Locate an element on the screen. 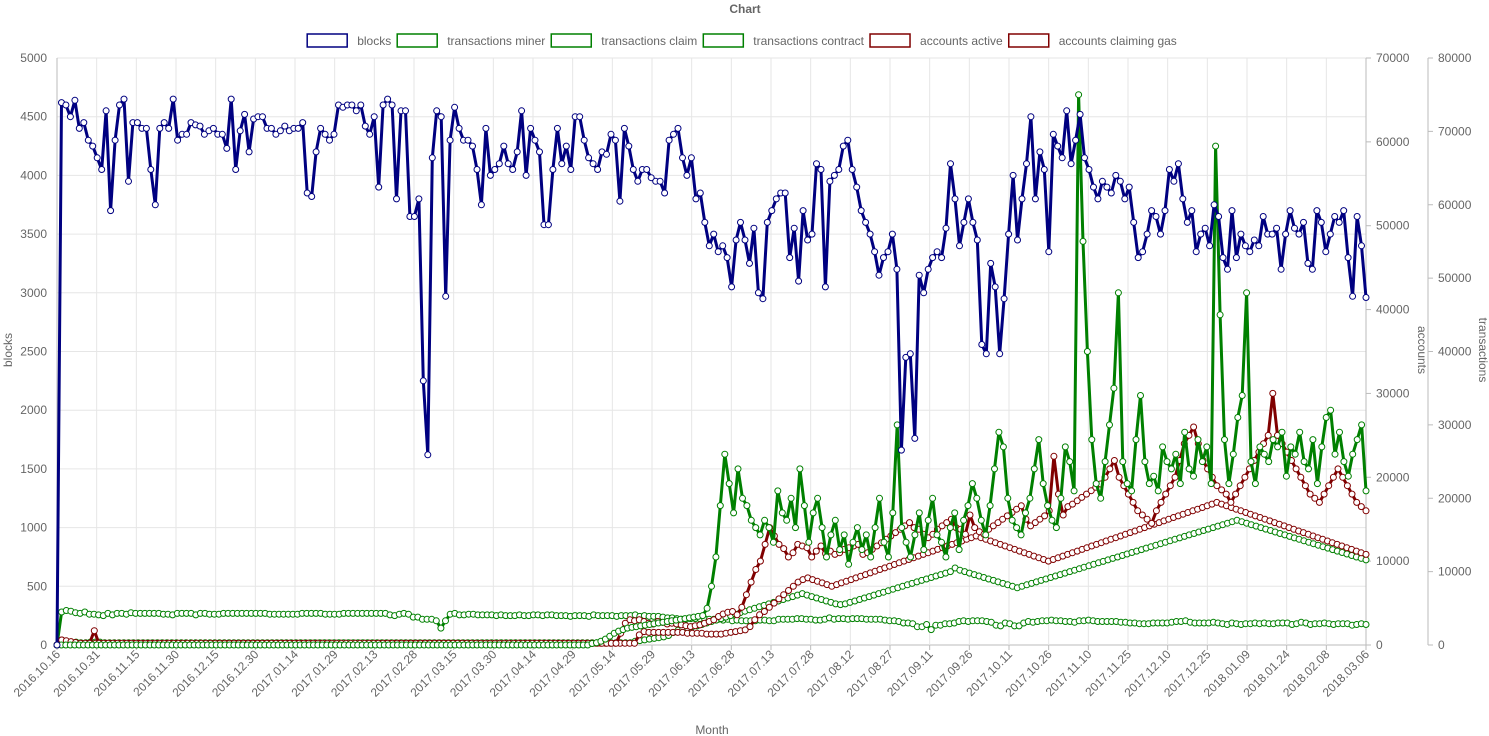  legend-item: transactions miner is located at coordinates (470, 40).